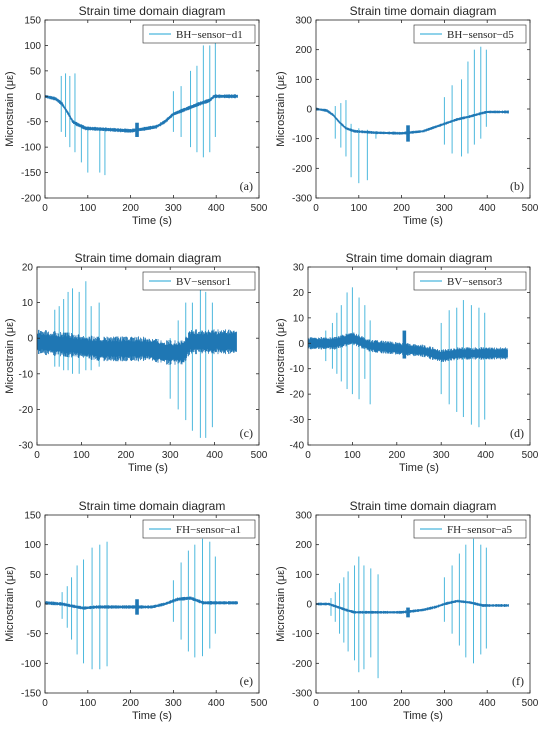 Image resolution: width=550 pixels, height=729 pixels. I want to click on y-tick-label: 50, so click(36, 575).